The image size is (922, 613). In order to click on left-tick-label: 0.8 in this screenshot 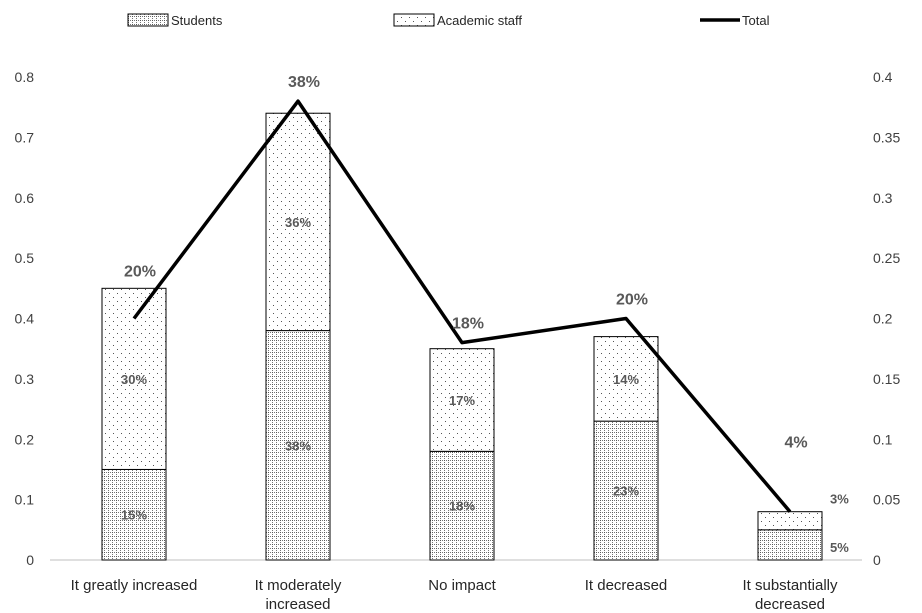, I will do `click(25, 77)`.